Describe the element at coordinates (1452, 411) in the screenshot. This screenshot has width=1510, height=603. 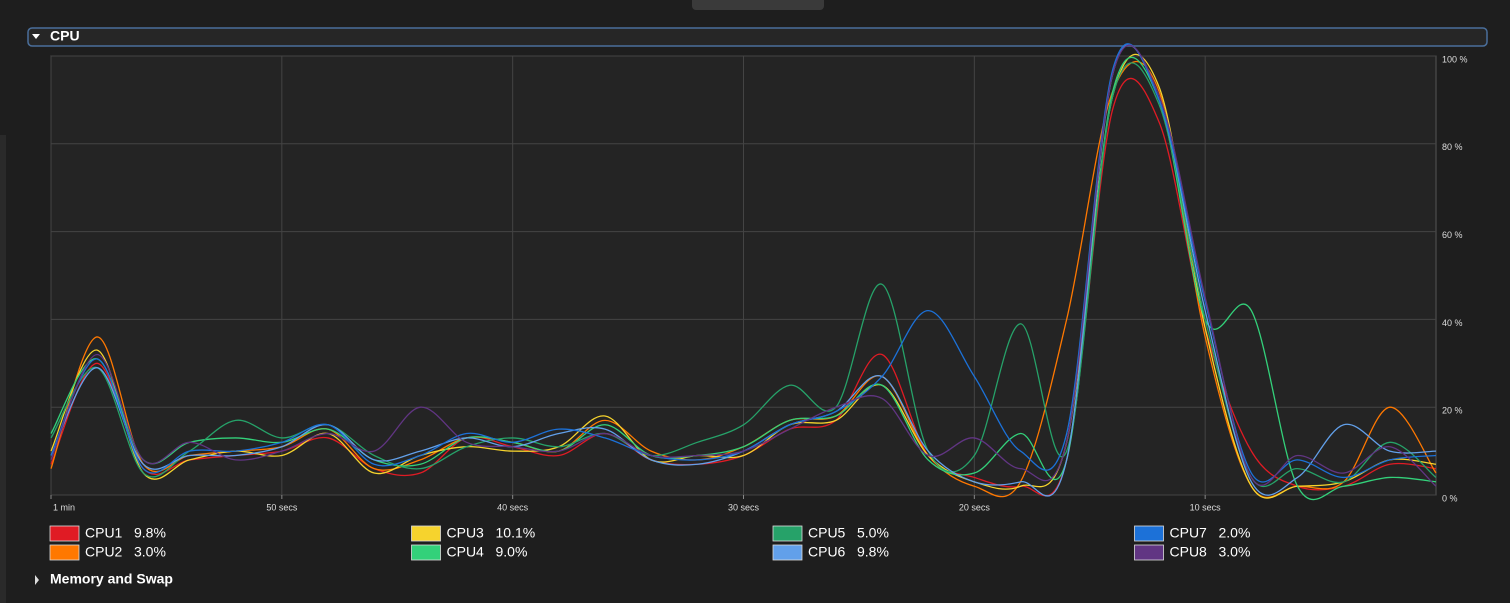
I see `y-tick-label: 20 %` at that location.